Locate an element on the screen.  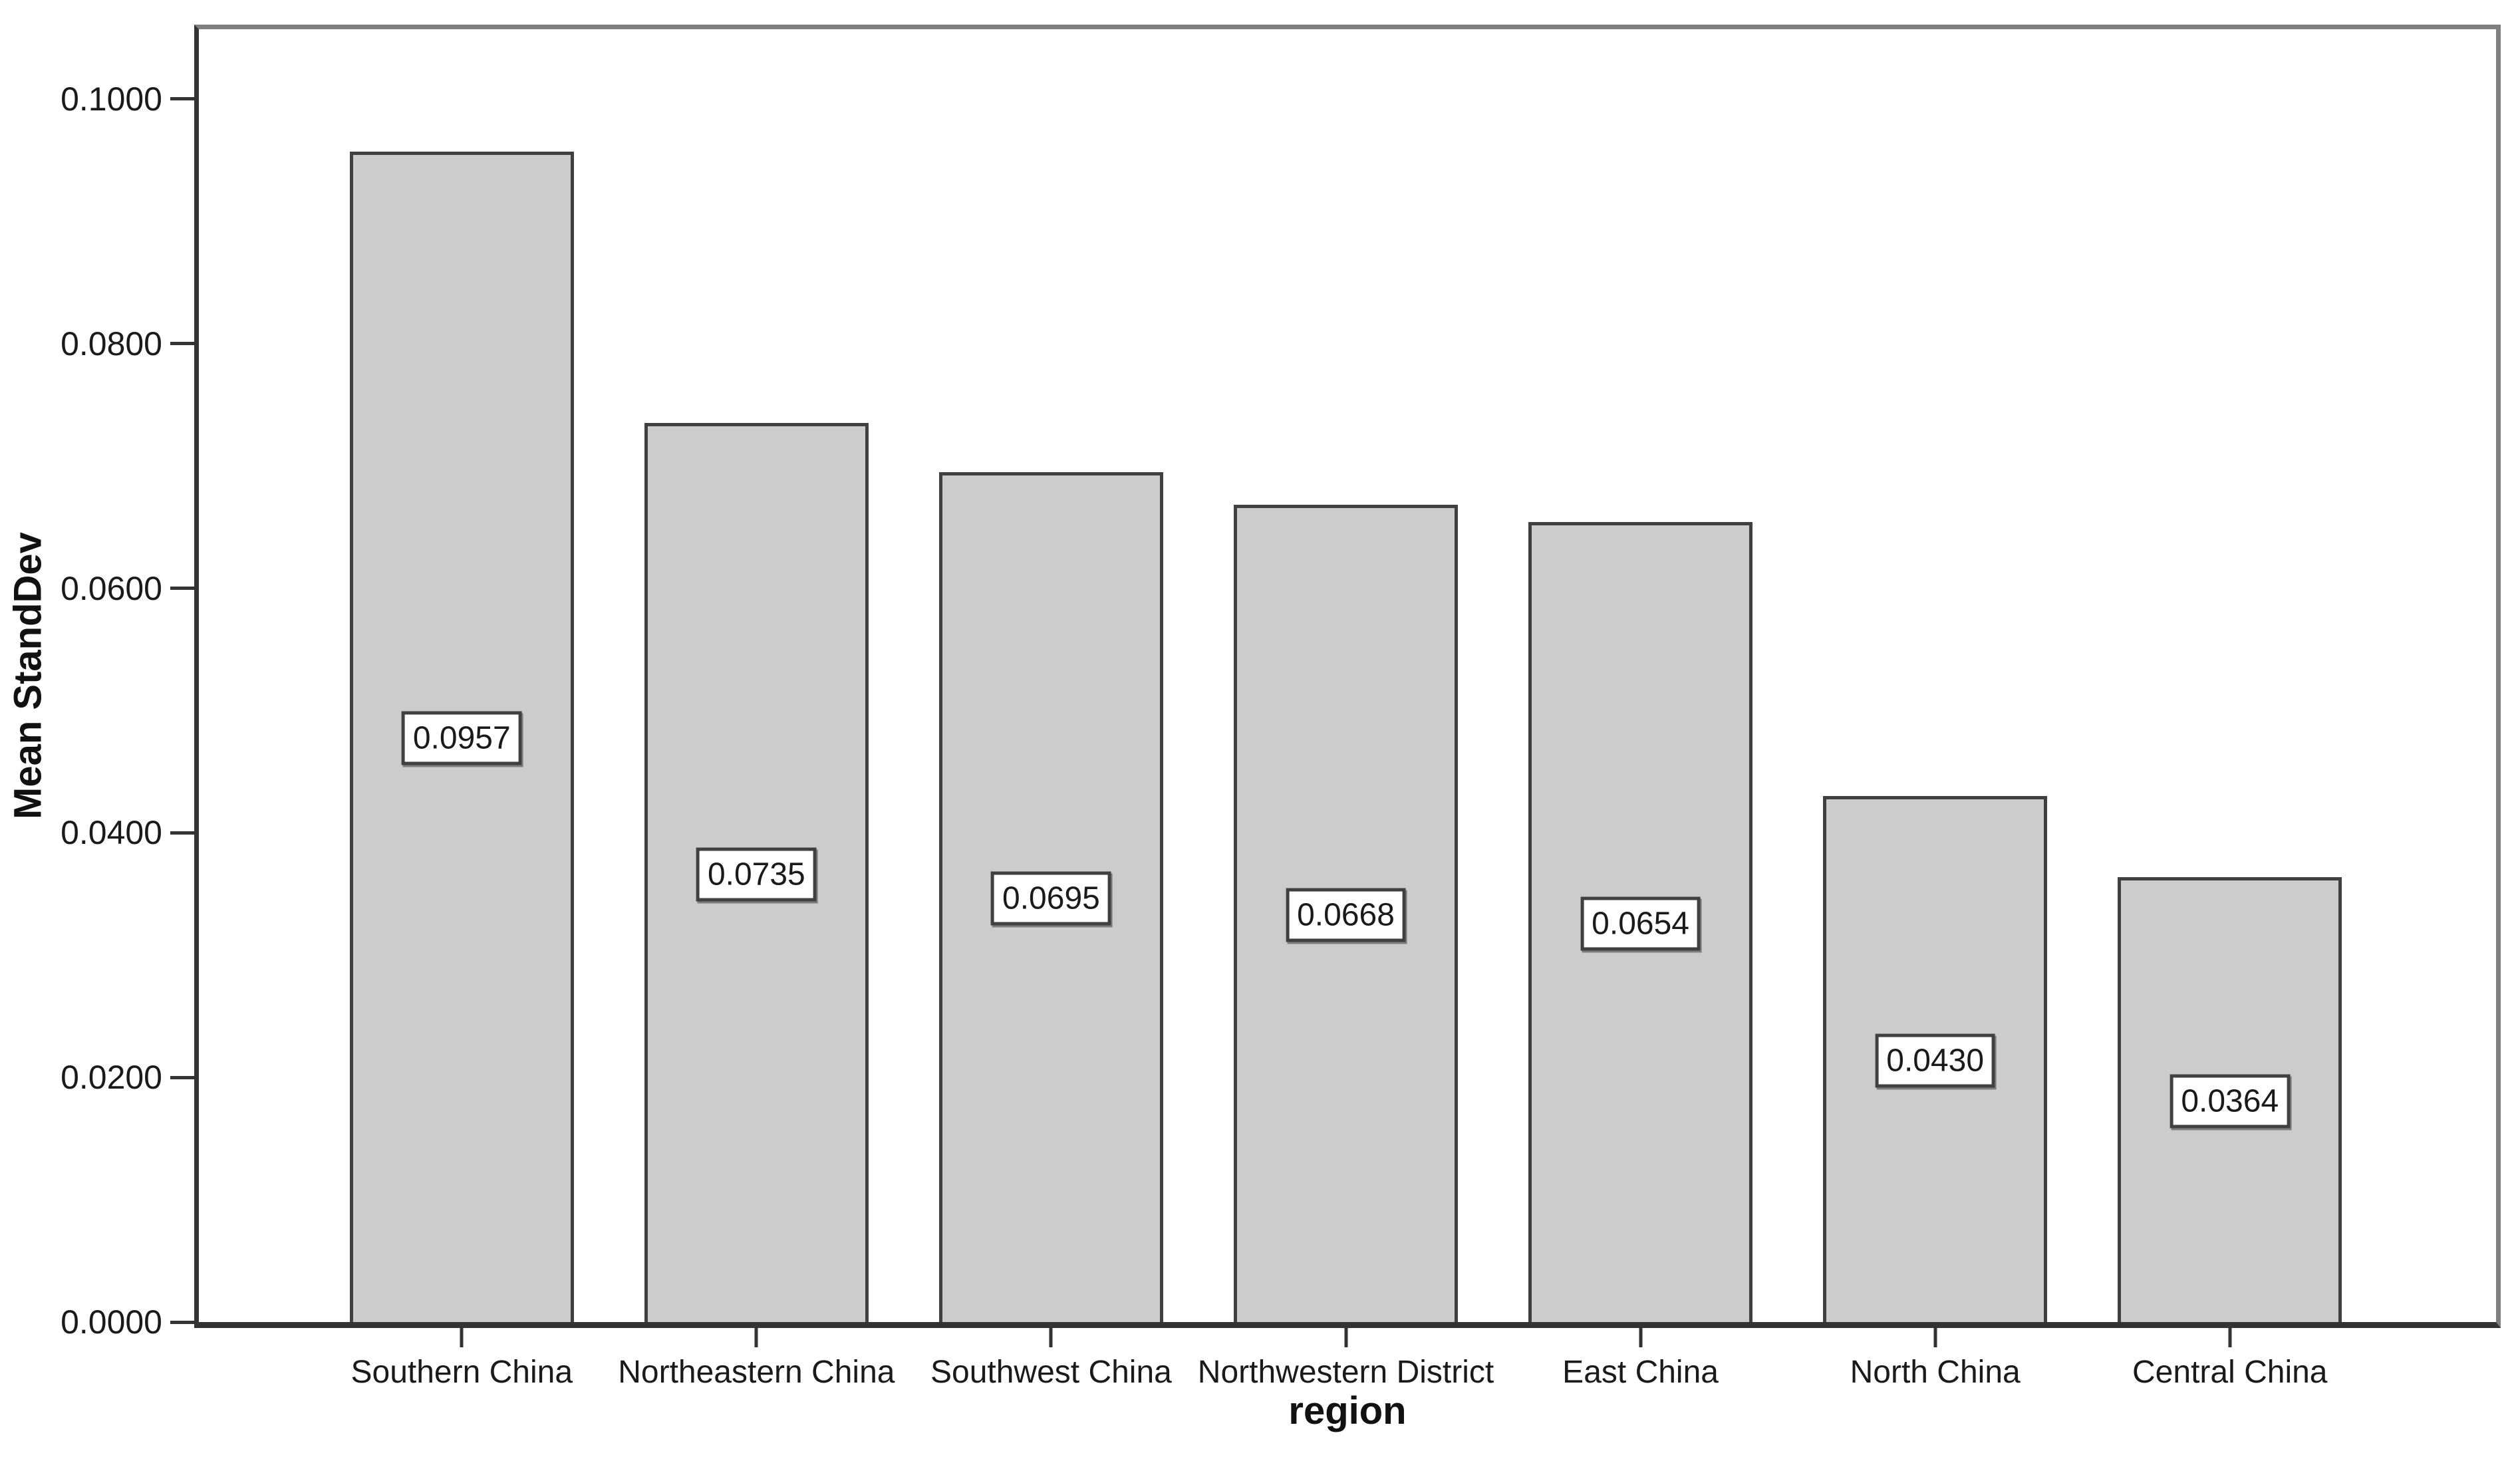
y-tick-label: 0.0000 is located at coordinates (111, 1322).